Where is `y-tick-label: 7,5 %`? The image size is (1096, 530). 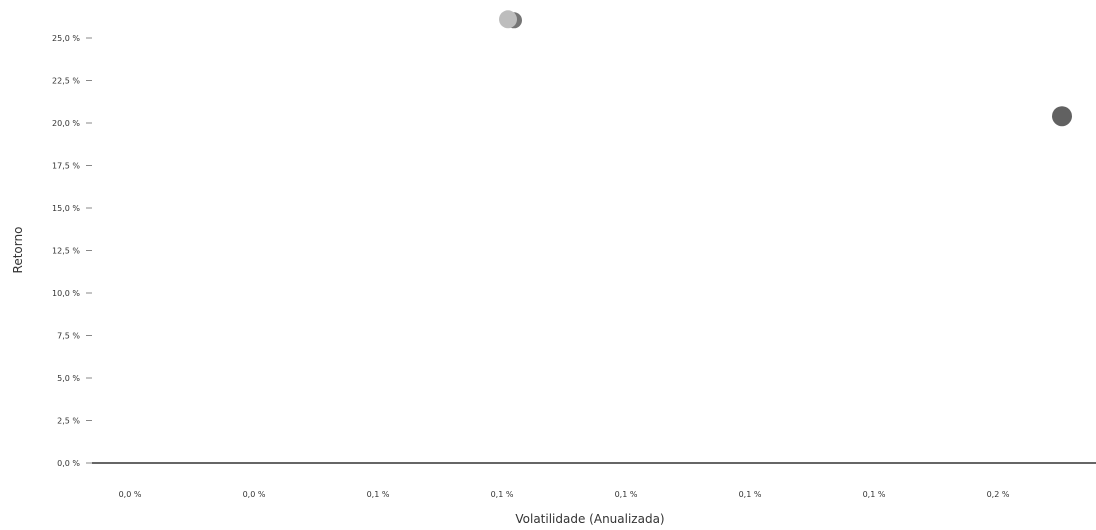 y-tick-label: 7,5 % is located at coordinates (68, 336).